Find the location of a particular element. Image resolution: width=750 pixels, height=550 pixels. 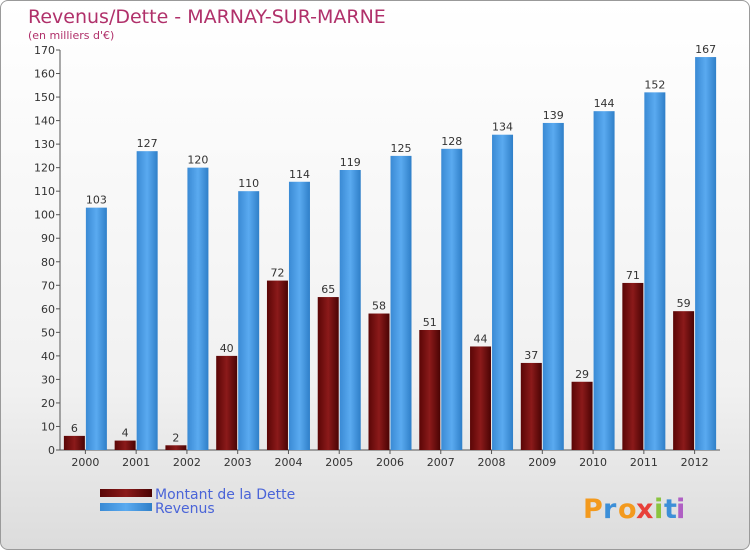

y-tick-label: 20 is located at coordinates (48, 403).